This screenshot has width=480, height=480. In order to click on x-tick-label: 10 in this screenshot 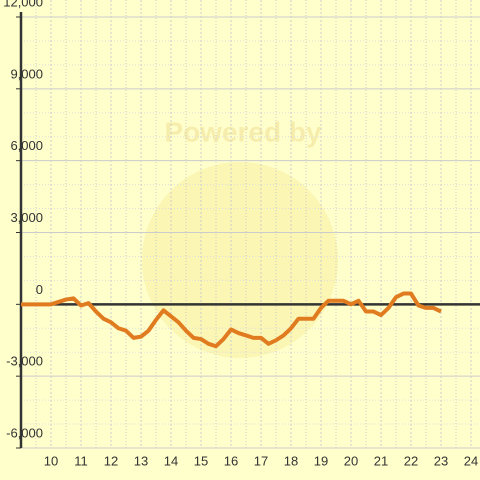, I will do `click(51, 460)`.